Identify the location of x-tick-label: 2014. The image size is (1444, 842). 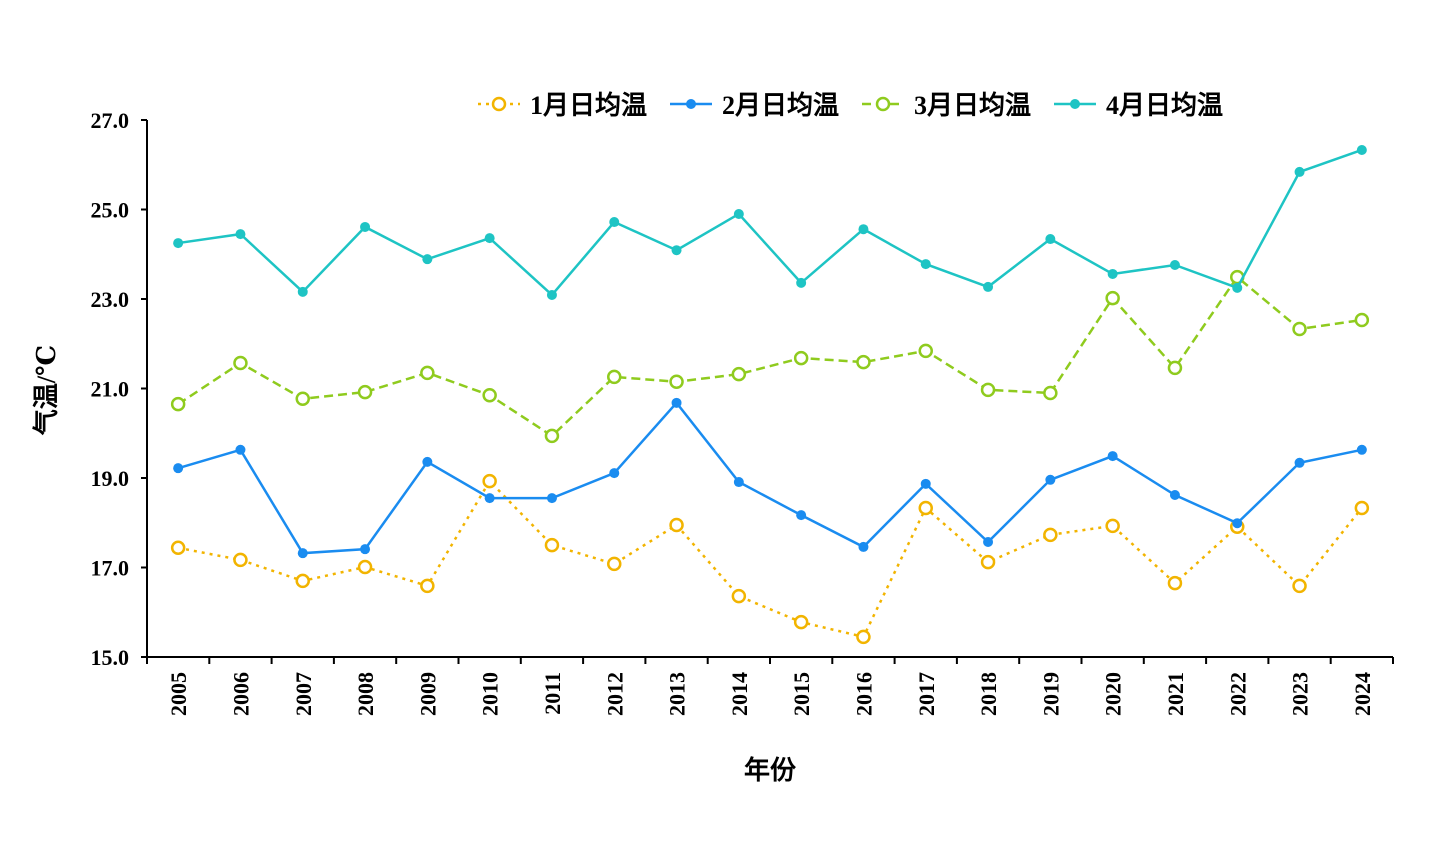
(739, 694).